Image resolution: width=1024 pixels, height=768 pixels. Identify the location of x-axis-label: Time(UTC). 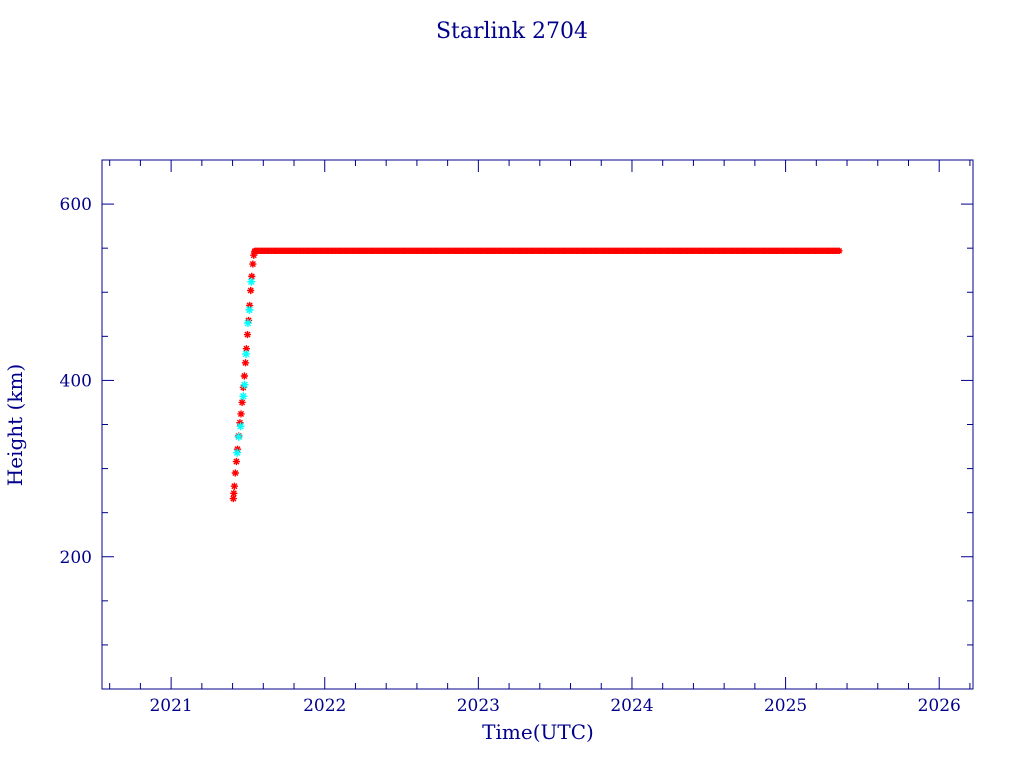
(538, 732).